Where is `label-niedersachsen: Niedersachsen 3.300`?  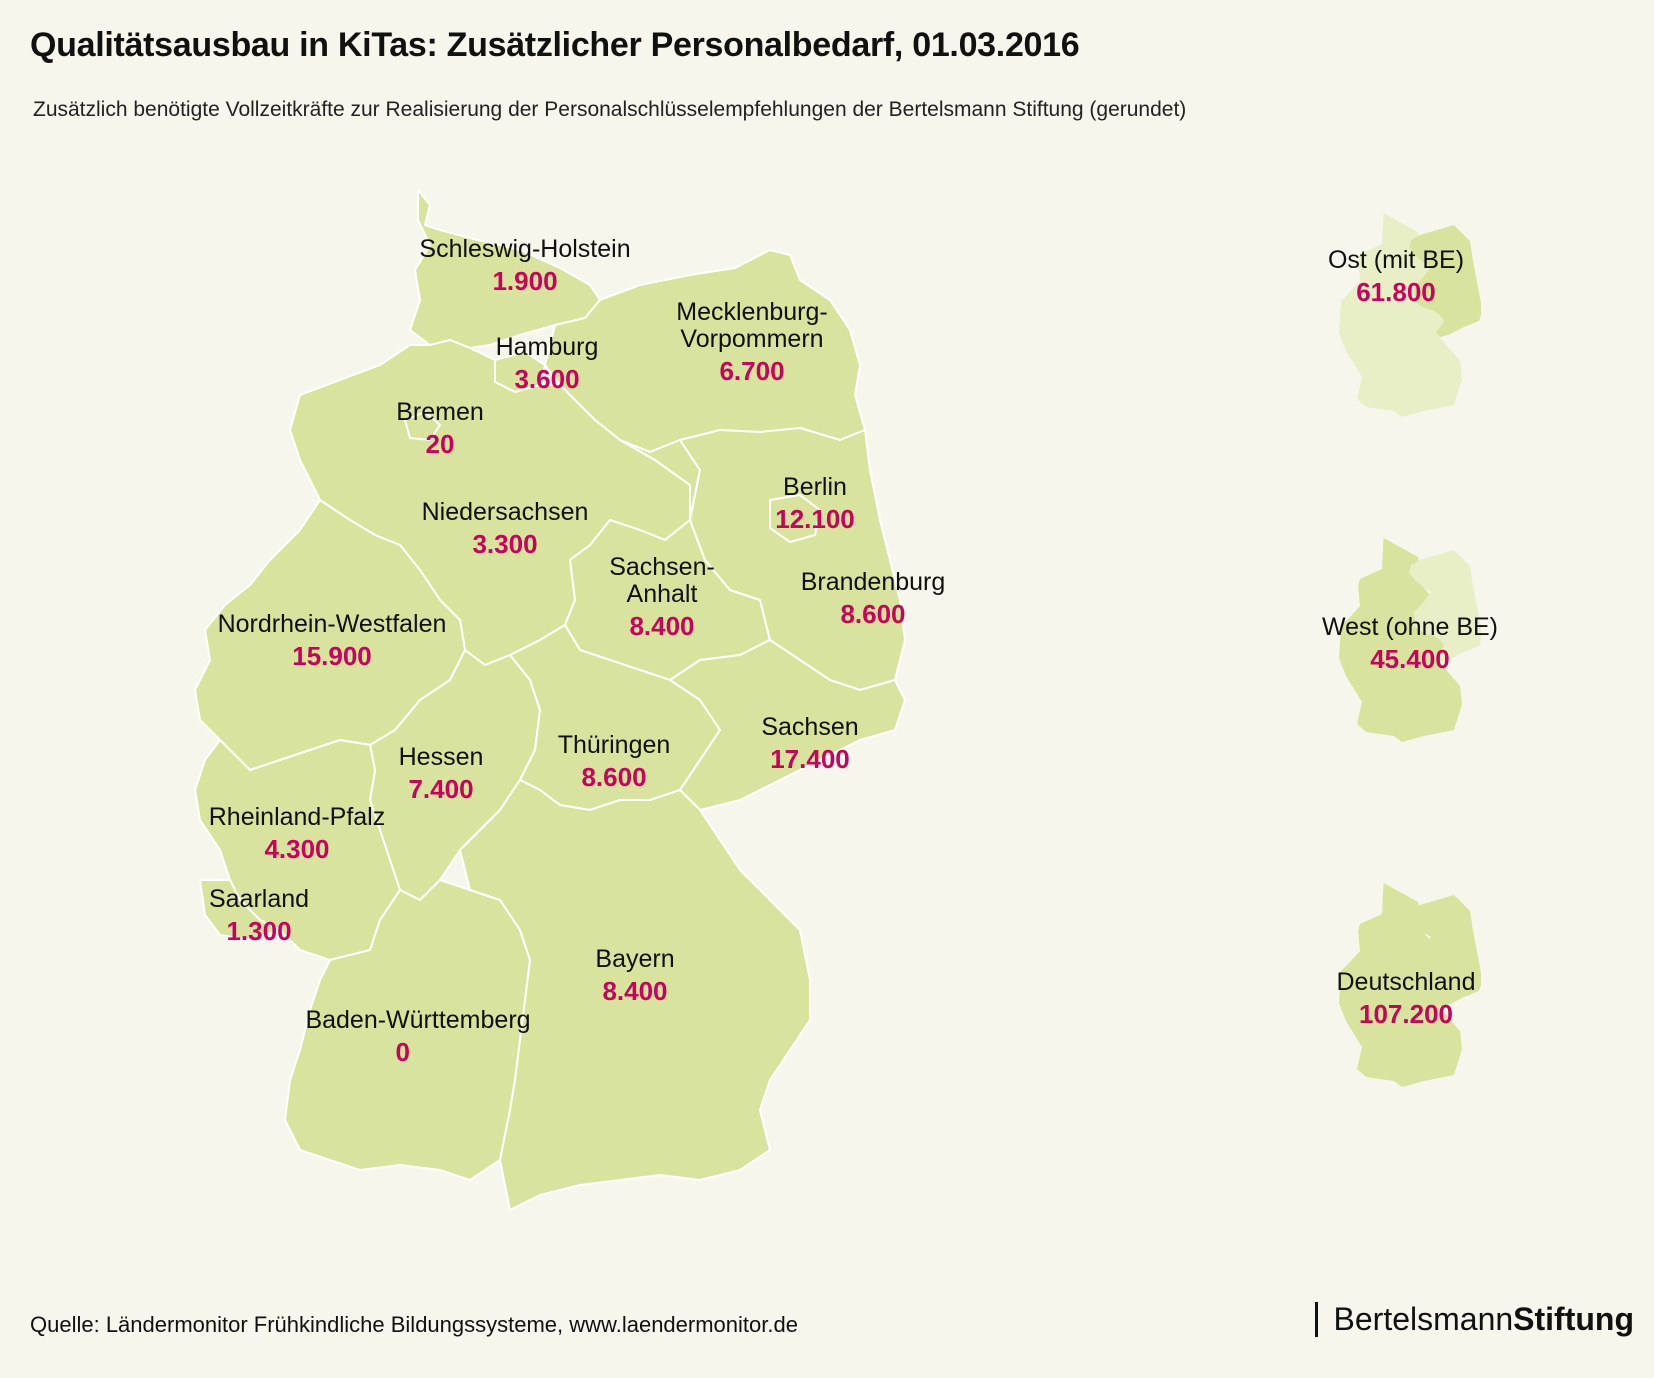
label-niedersachsen: Niedersachsen 3.300 is located at coordinates (505, 528).